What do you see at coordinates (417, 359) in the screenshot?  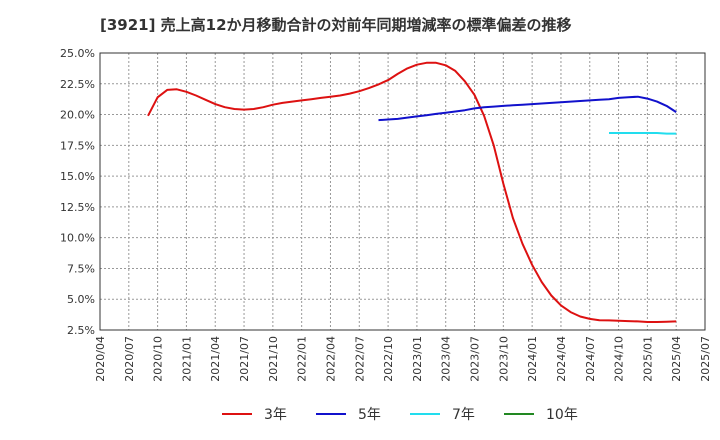 I see `x-tick-label: 2023/01` at bounding box center [417, 359].